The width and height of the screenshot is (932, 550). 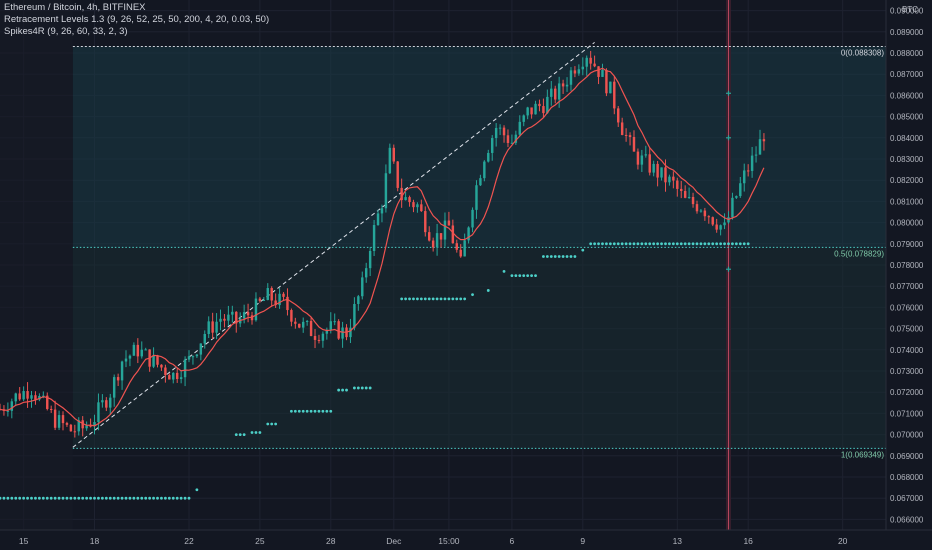 I want to click on time-tick-label: 22, so click(x=189, y=541).